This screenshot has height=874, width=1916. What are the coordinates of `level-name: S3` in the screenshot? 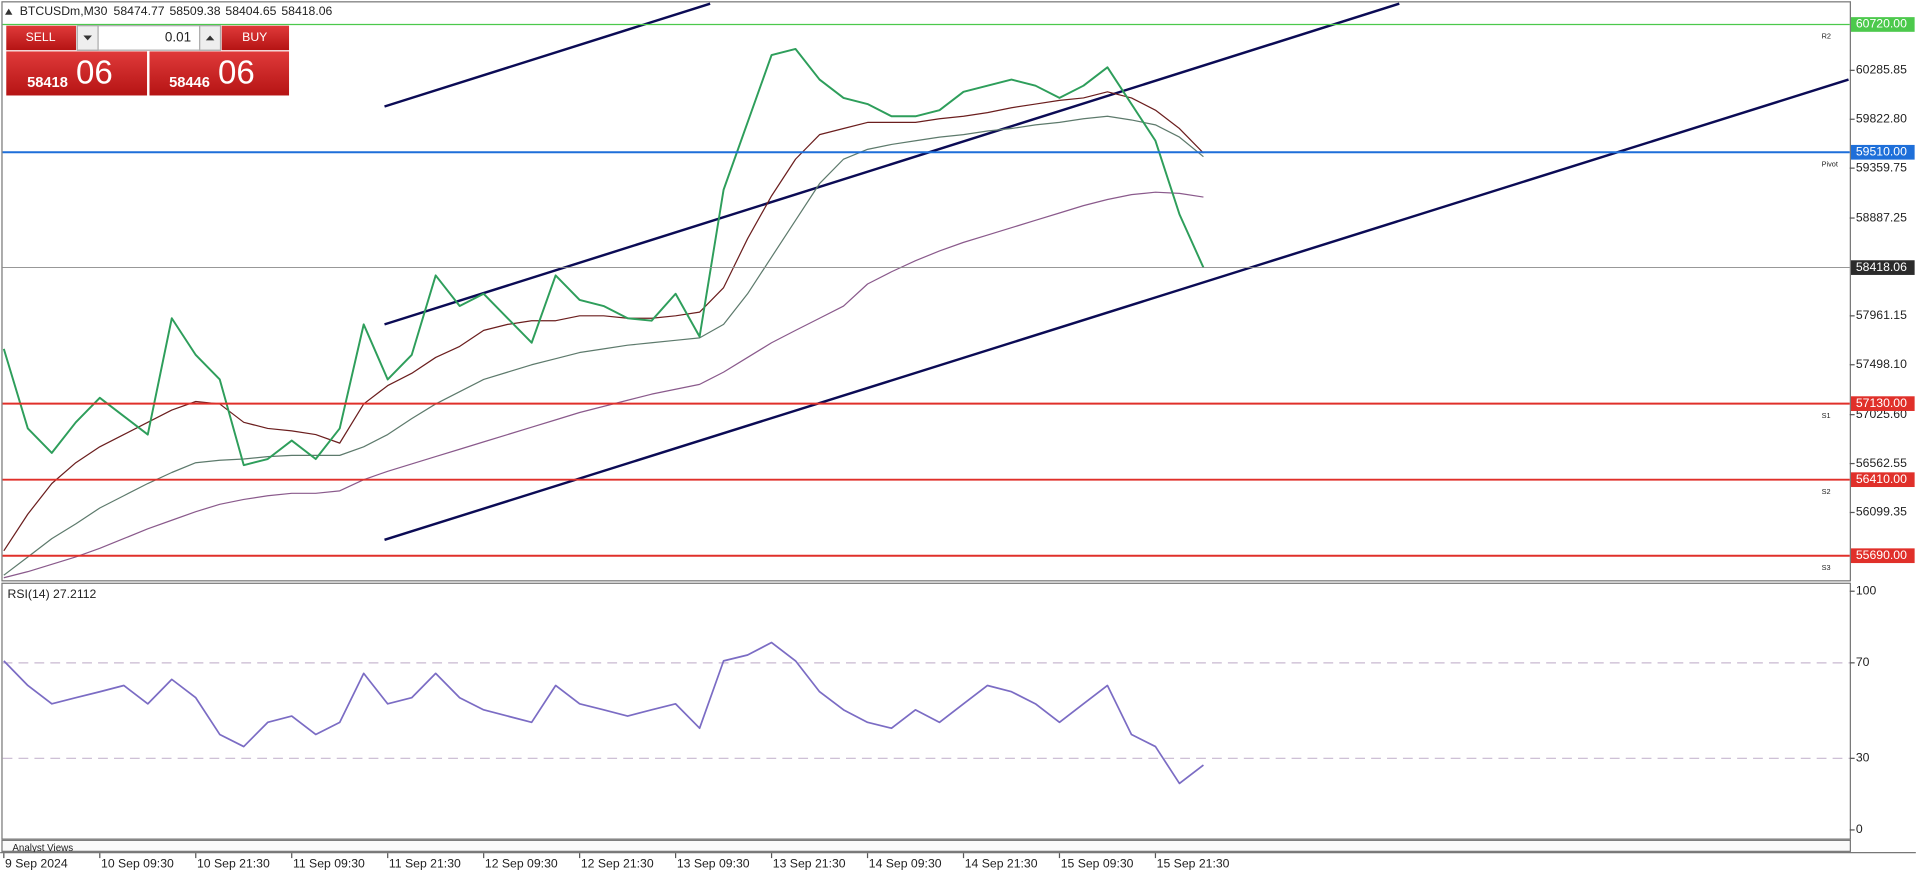 It's located at (1826, 567).